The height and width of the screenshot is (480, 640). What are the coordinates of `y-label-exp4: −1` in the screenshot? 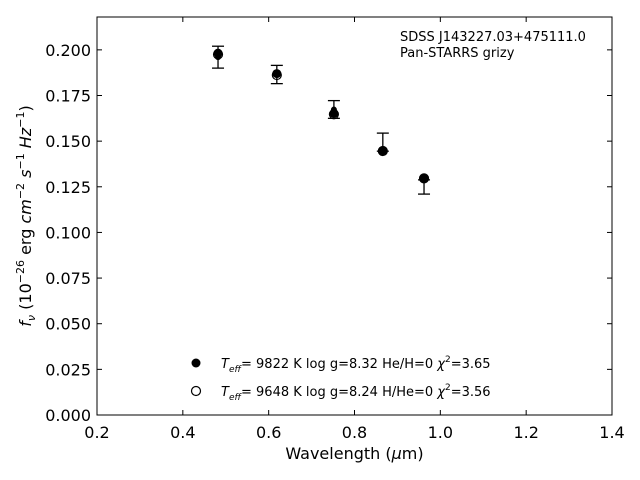 It's located at (20, 120).